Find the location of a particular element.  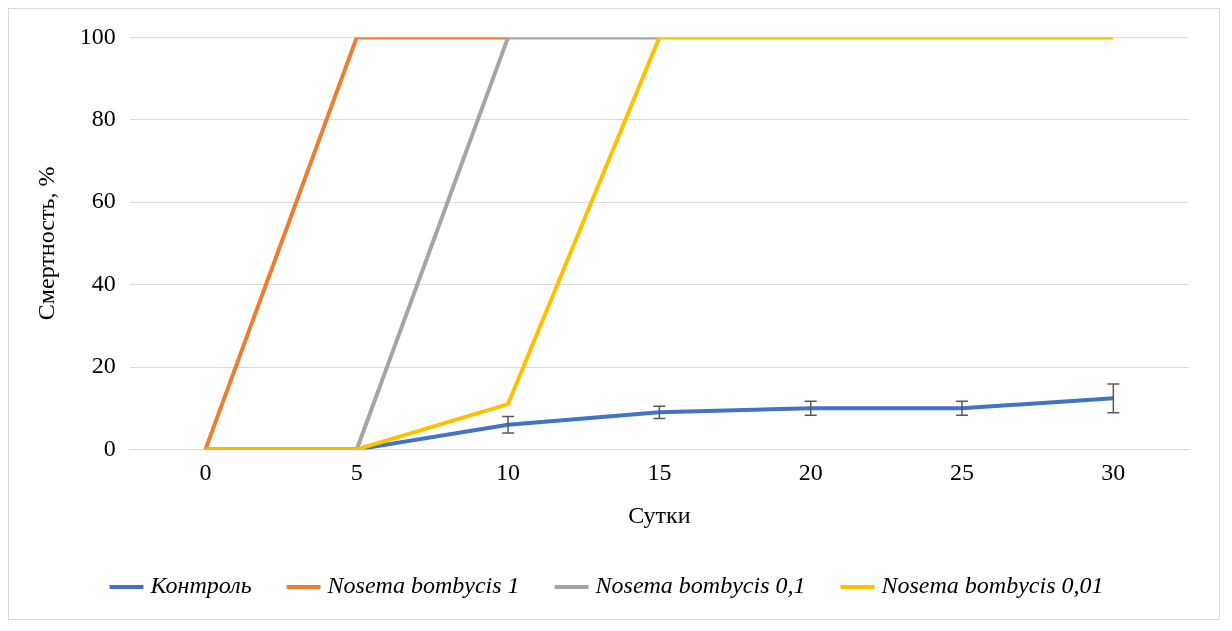

y-tick-label: 20 is located at coordinates (103, 365).